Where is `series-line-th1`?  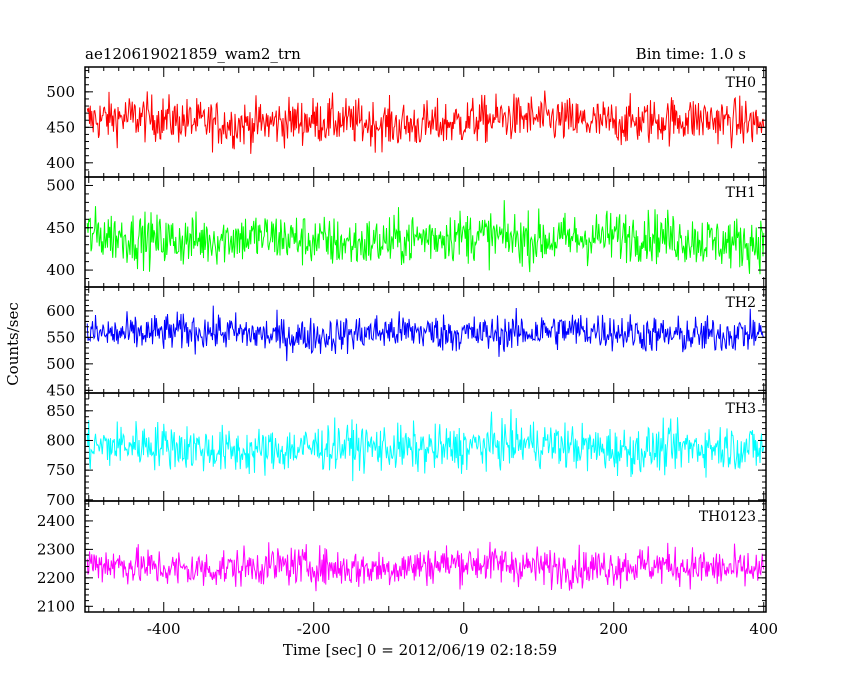
series-line-th1 is located at coordinates (425, 237).